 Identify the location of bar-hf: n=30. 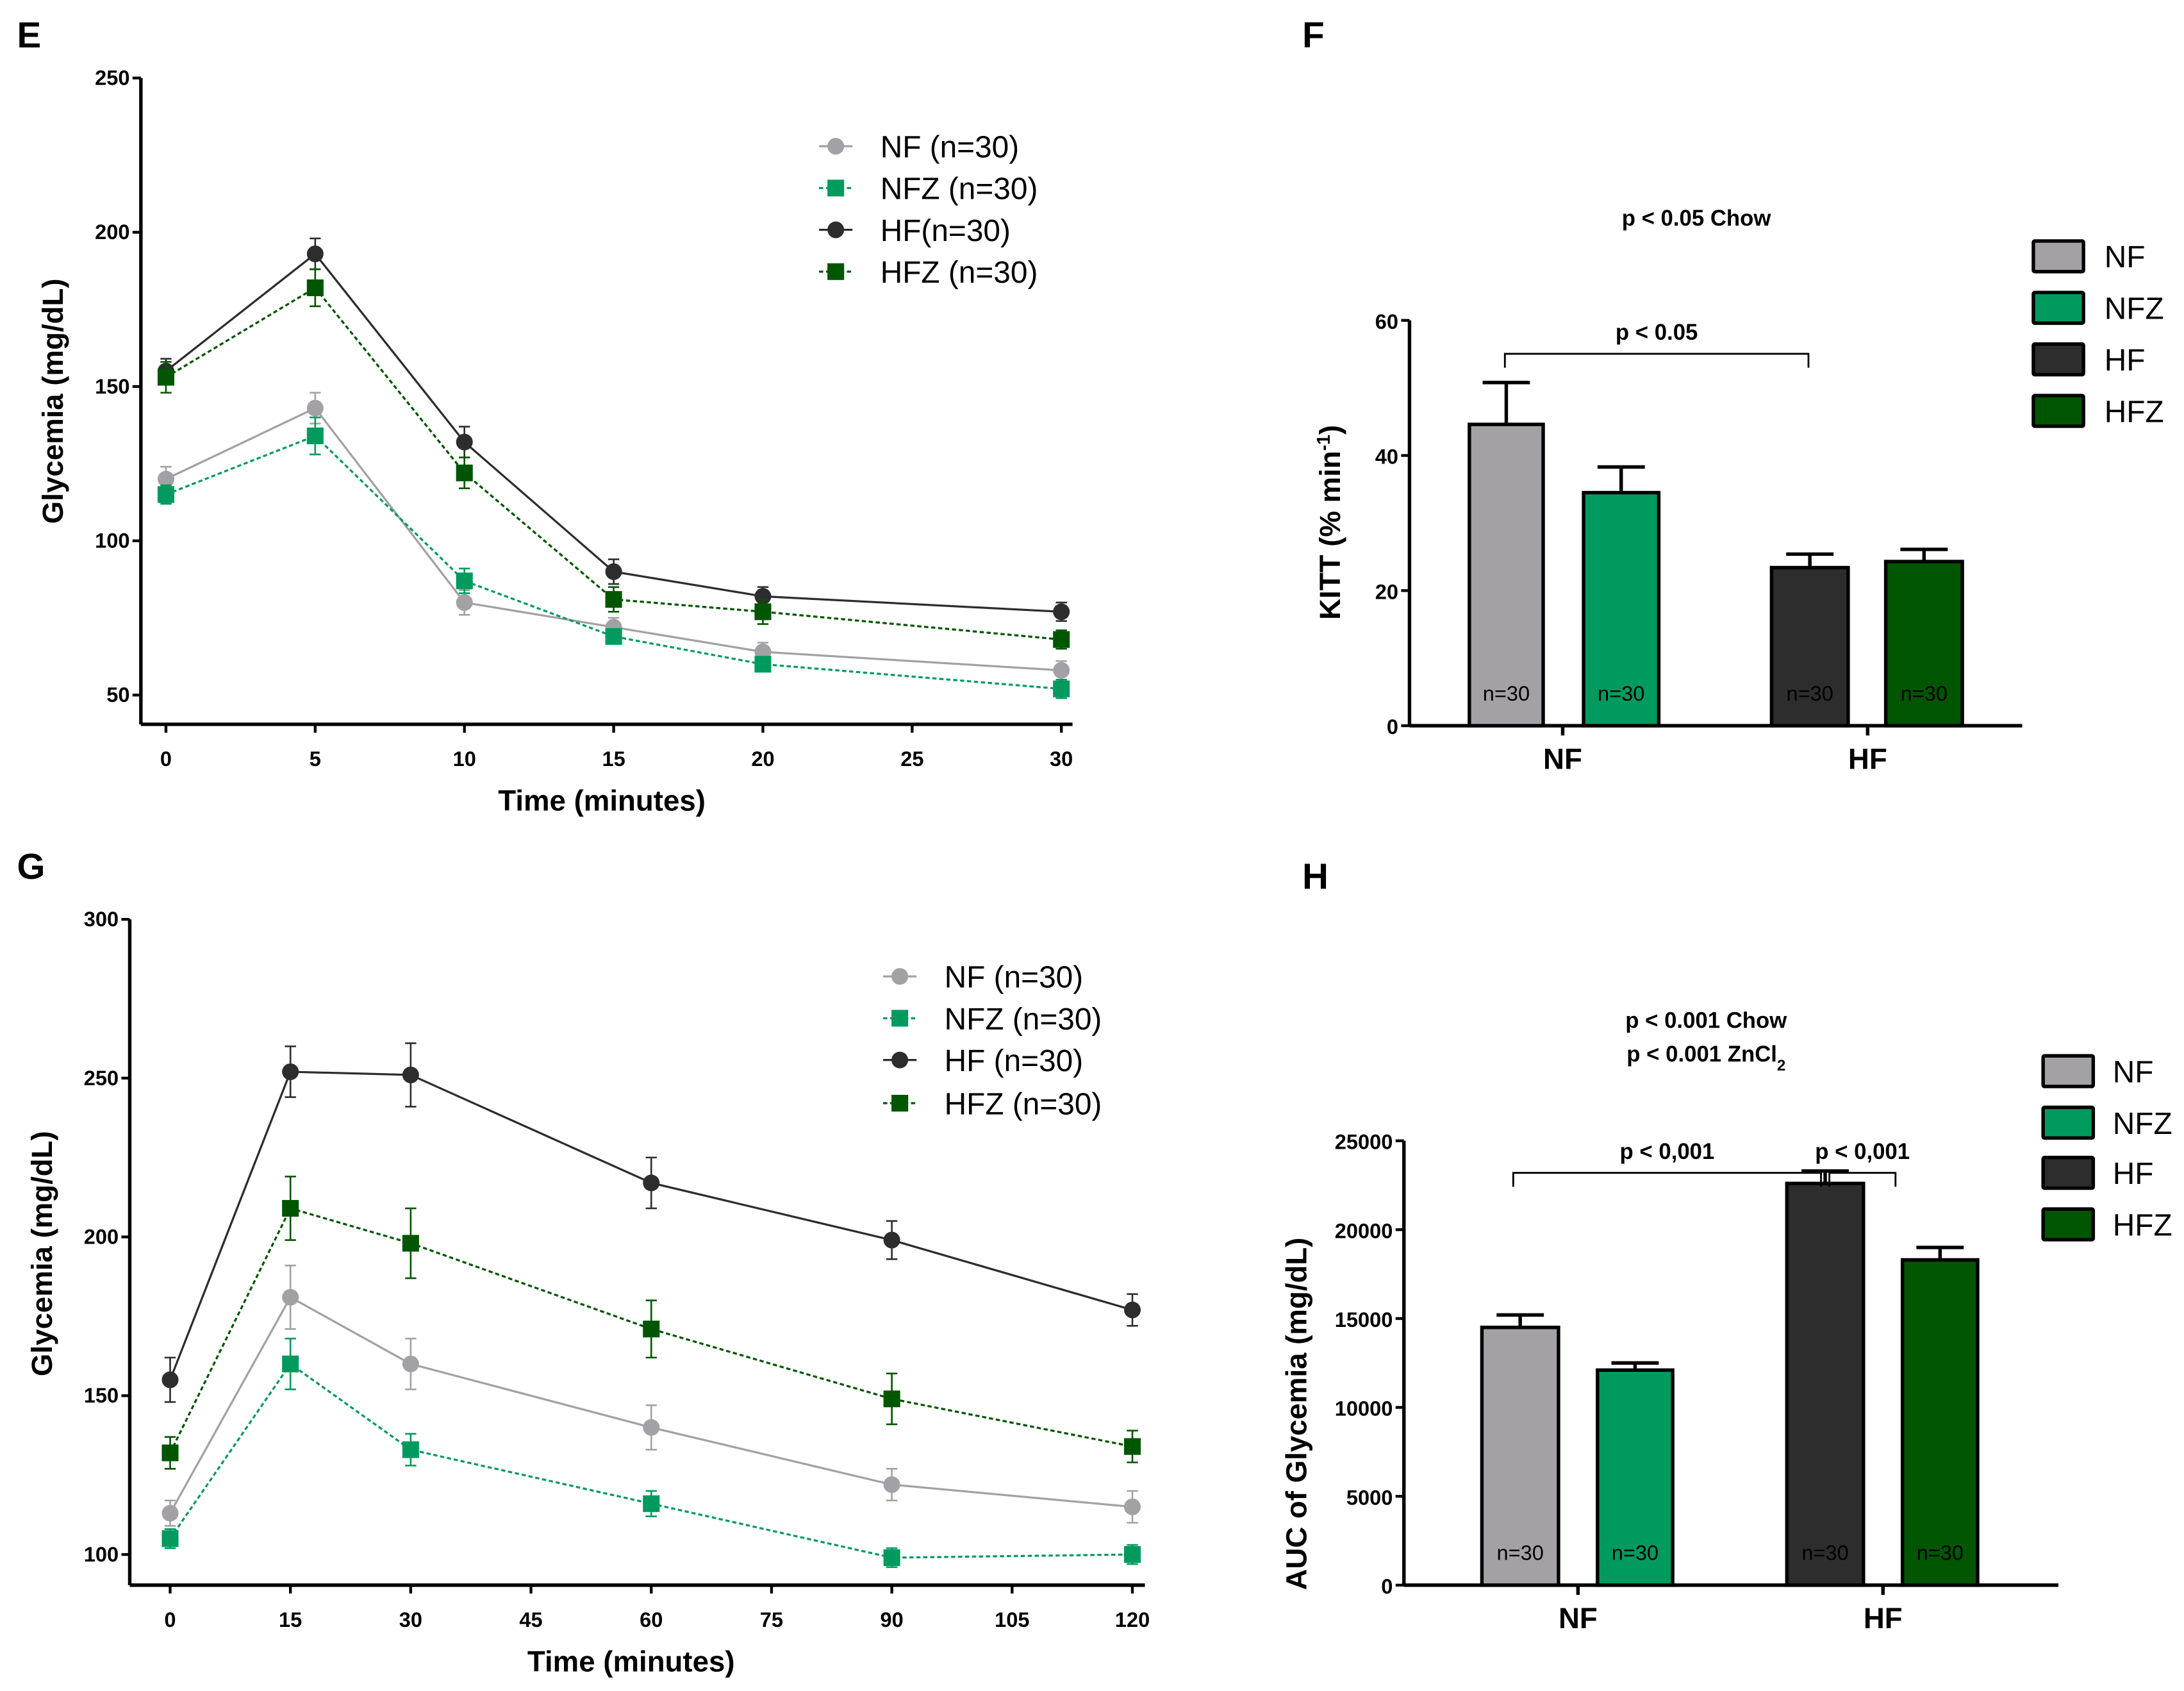
(1810, 640).